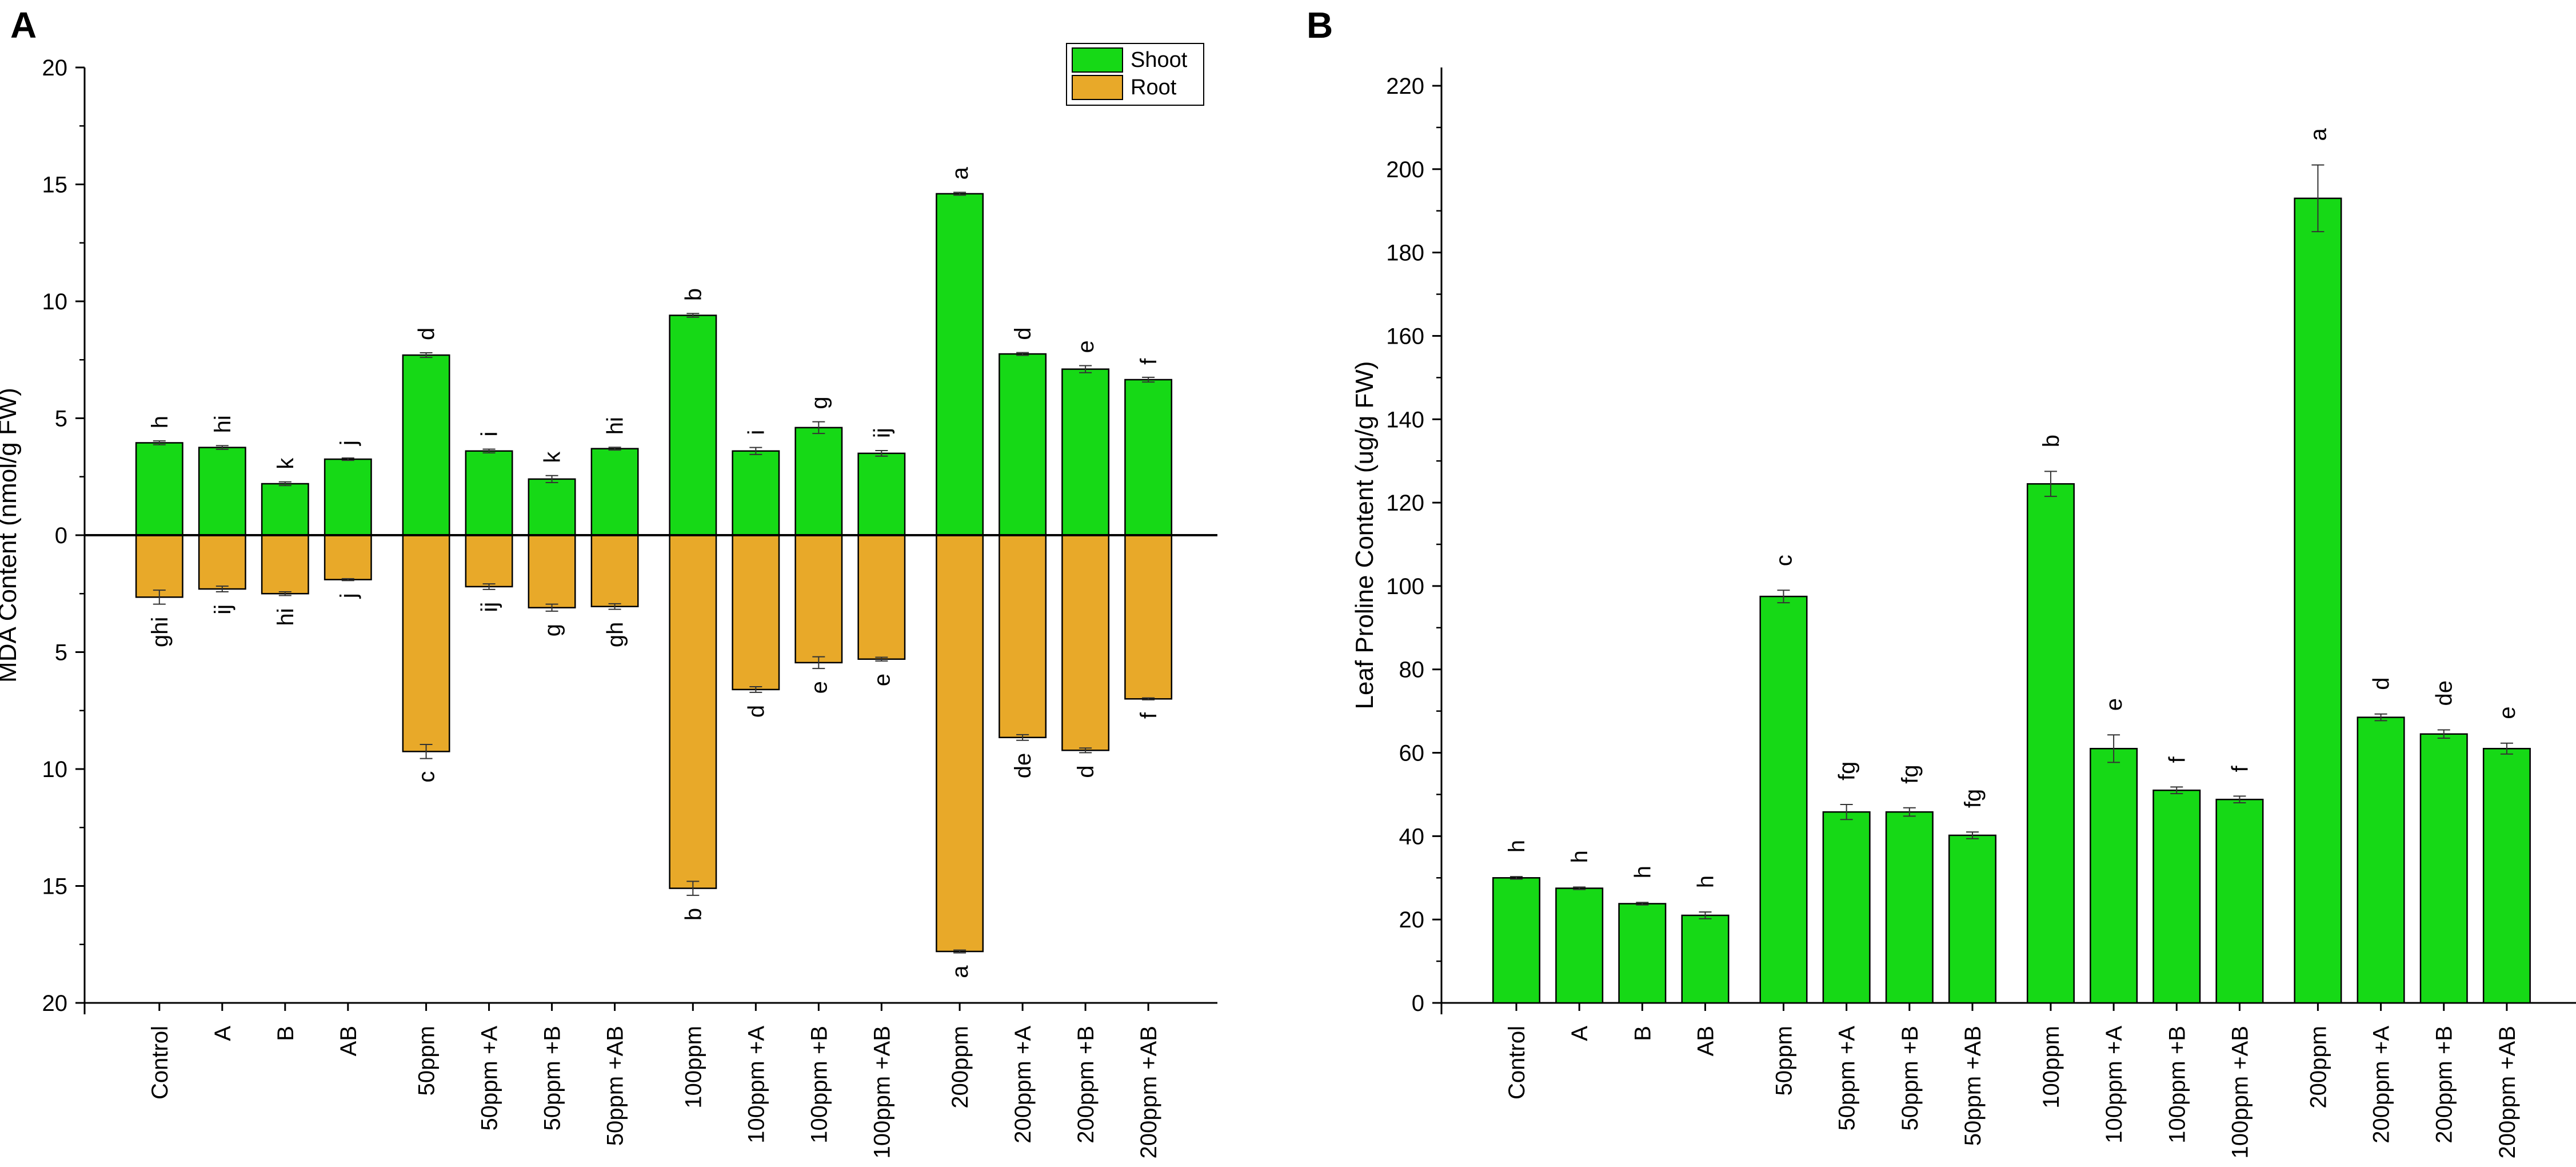 The width and height of the screenshot is (2576, 1167). What do you see at coordinates (61, 653) in the screenshot?
I see `y-tick-label: 5` at bounding box center [61, 653].